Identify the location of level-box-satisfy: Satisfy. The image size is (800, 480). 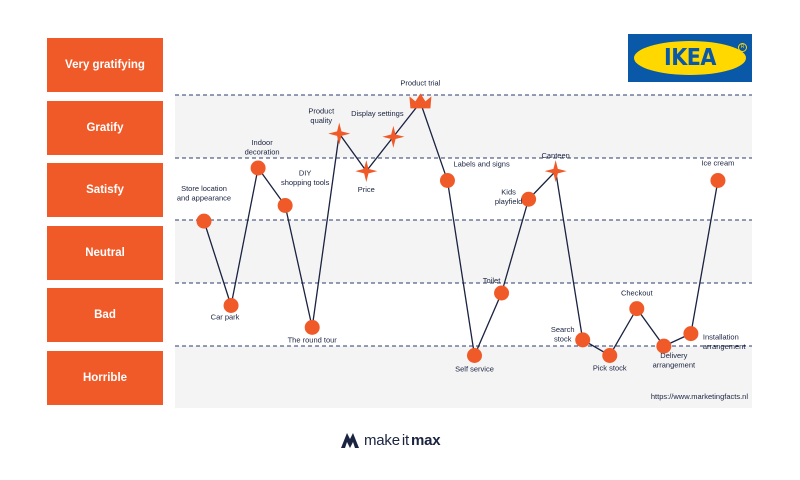
(105, 190).